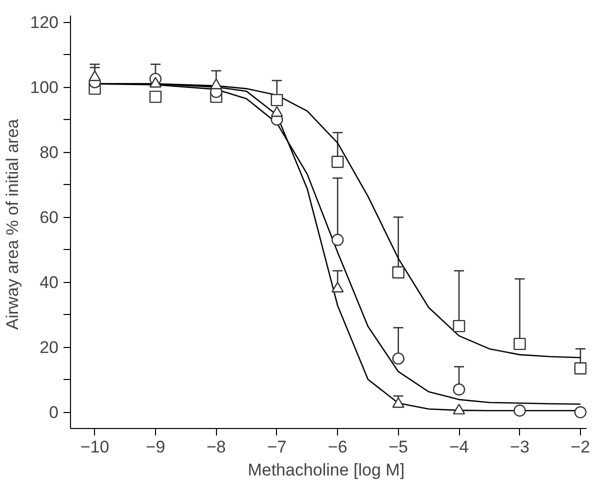  I want to click on x-tick-label: −4, so click(459, 447).